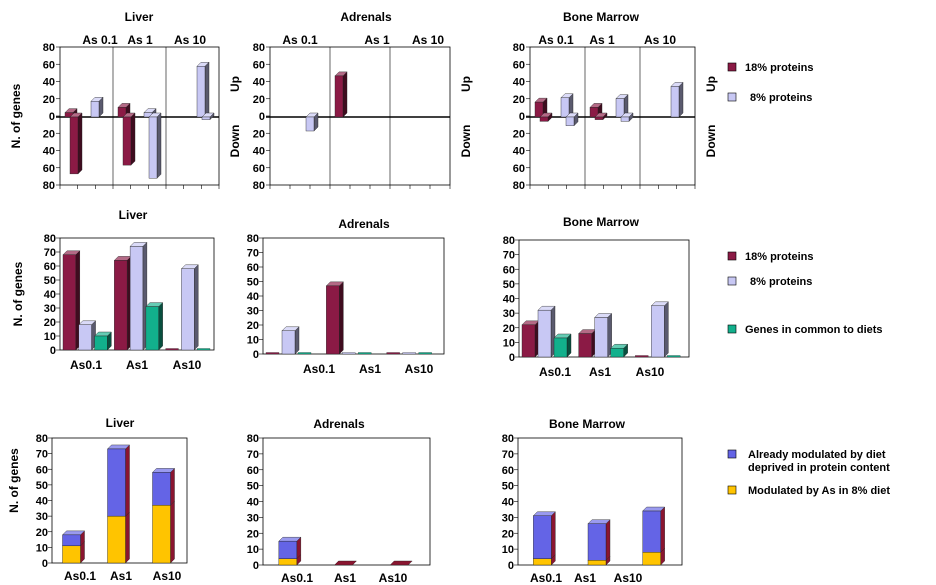 The height and width of the screenshot is (585, 936). What do you see at coordinates (662, 529) in the screenshot?
I see `bar-already-modulated-by-diet-deprived-in-protein-content-as10-side` at bounding box center [662, 529].